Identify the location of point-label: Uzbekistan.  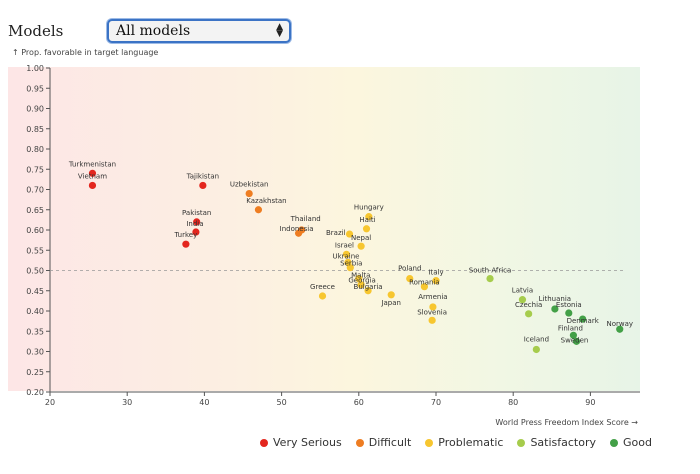
(249, 185).